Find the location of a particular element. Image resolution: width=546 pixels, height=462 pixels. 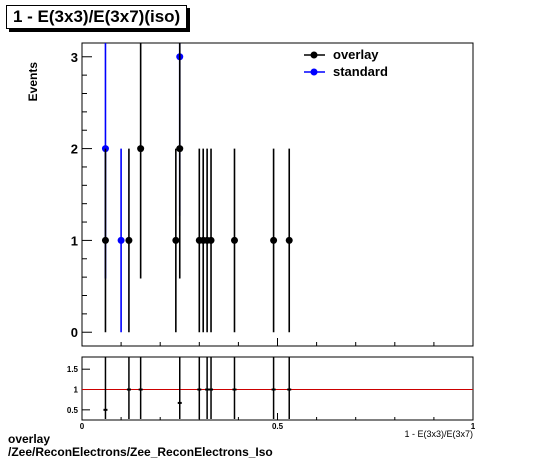

y-tick-label: 3 is located at coordinates (74, 57).